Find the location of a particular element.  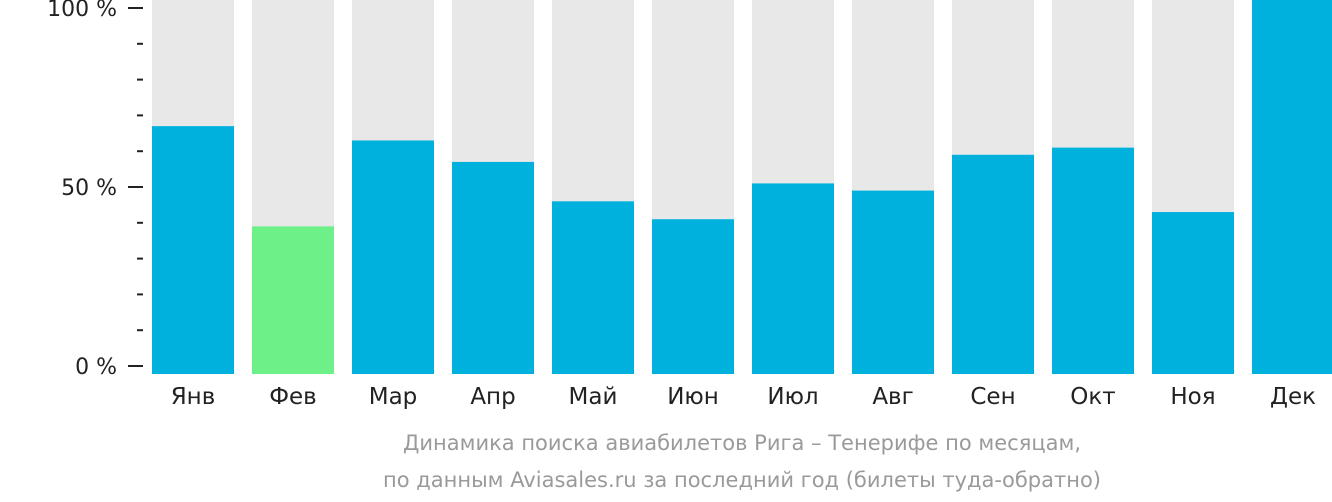

x-tick-label: Окт is located at coordinates (1092, 397).